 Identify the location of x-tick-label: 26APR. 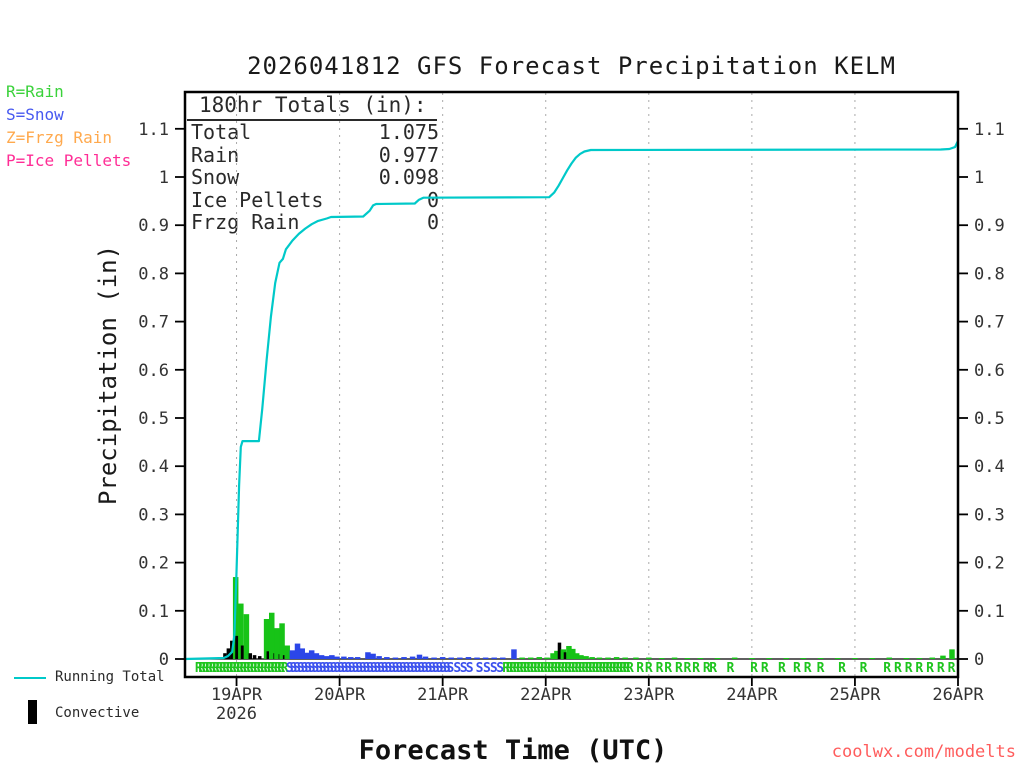
(958, 695).